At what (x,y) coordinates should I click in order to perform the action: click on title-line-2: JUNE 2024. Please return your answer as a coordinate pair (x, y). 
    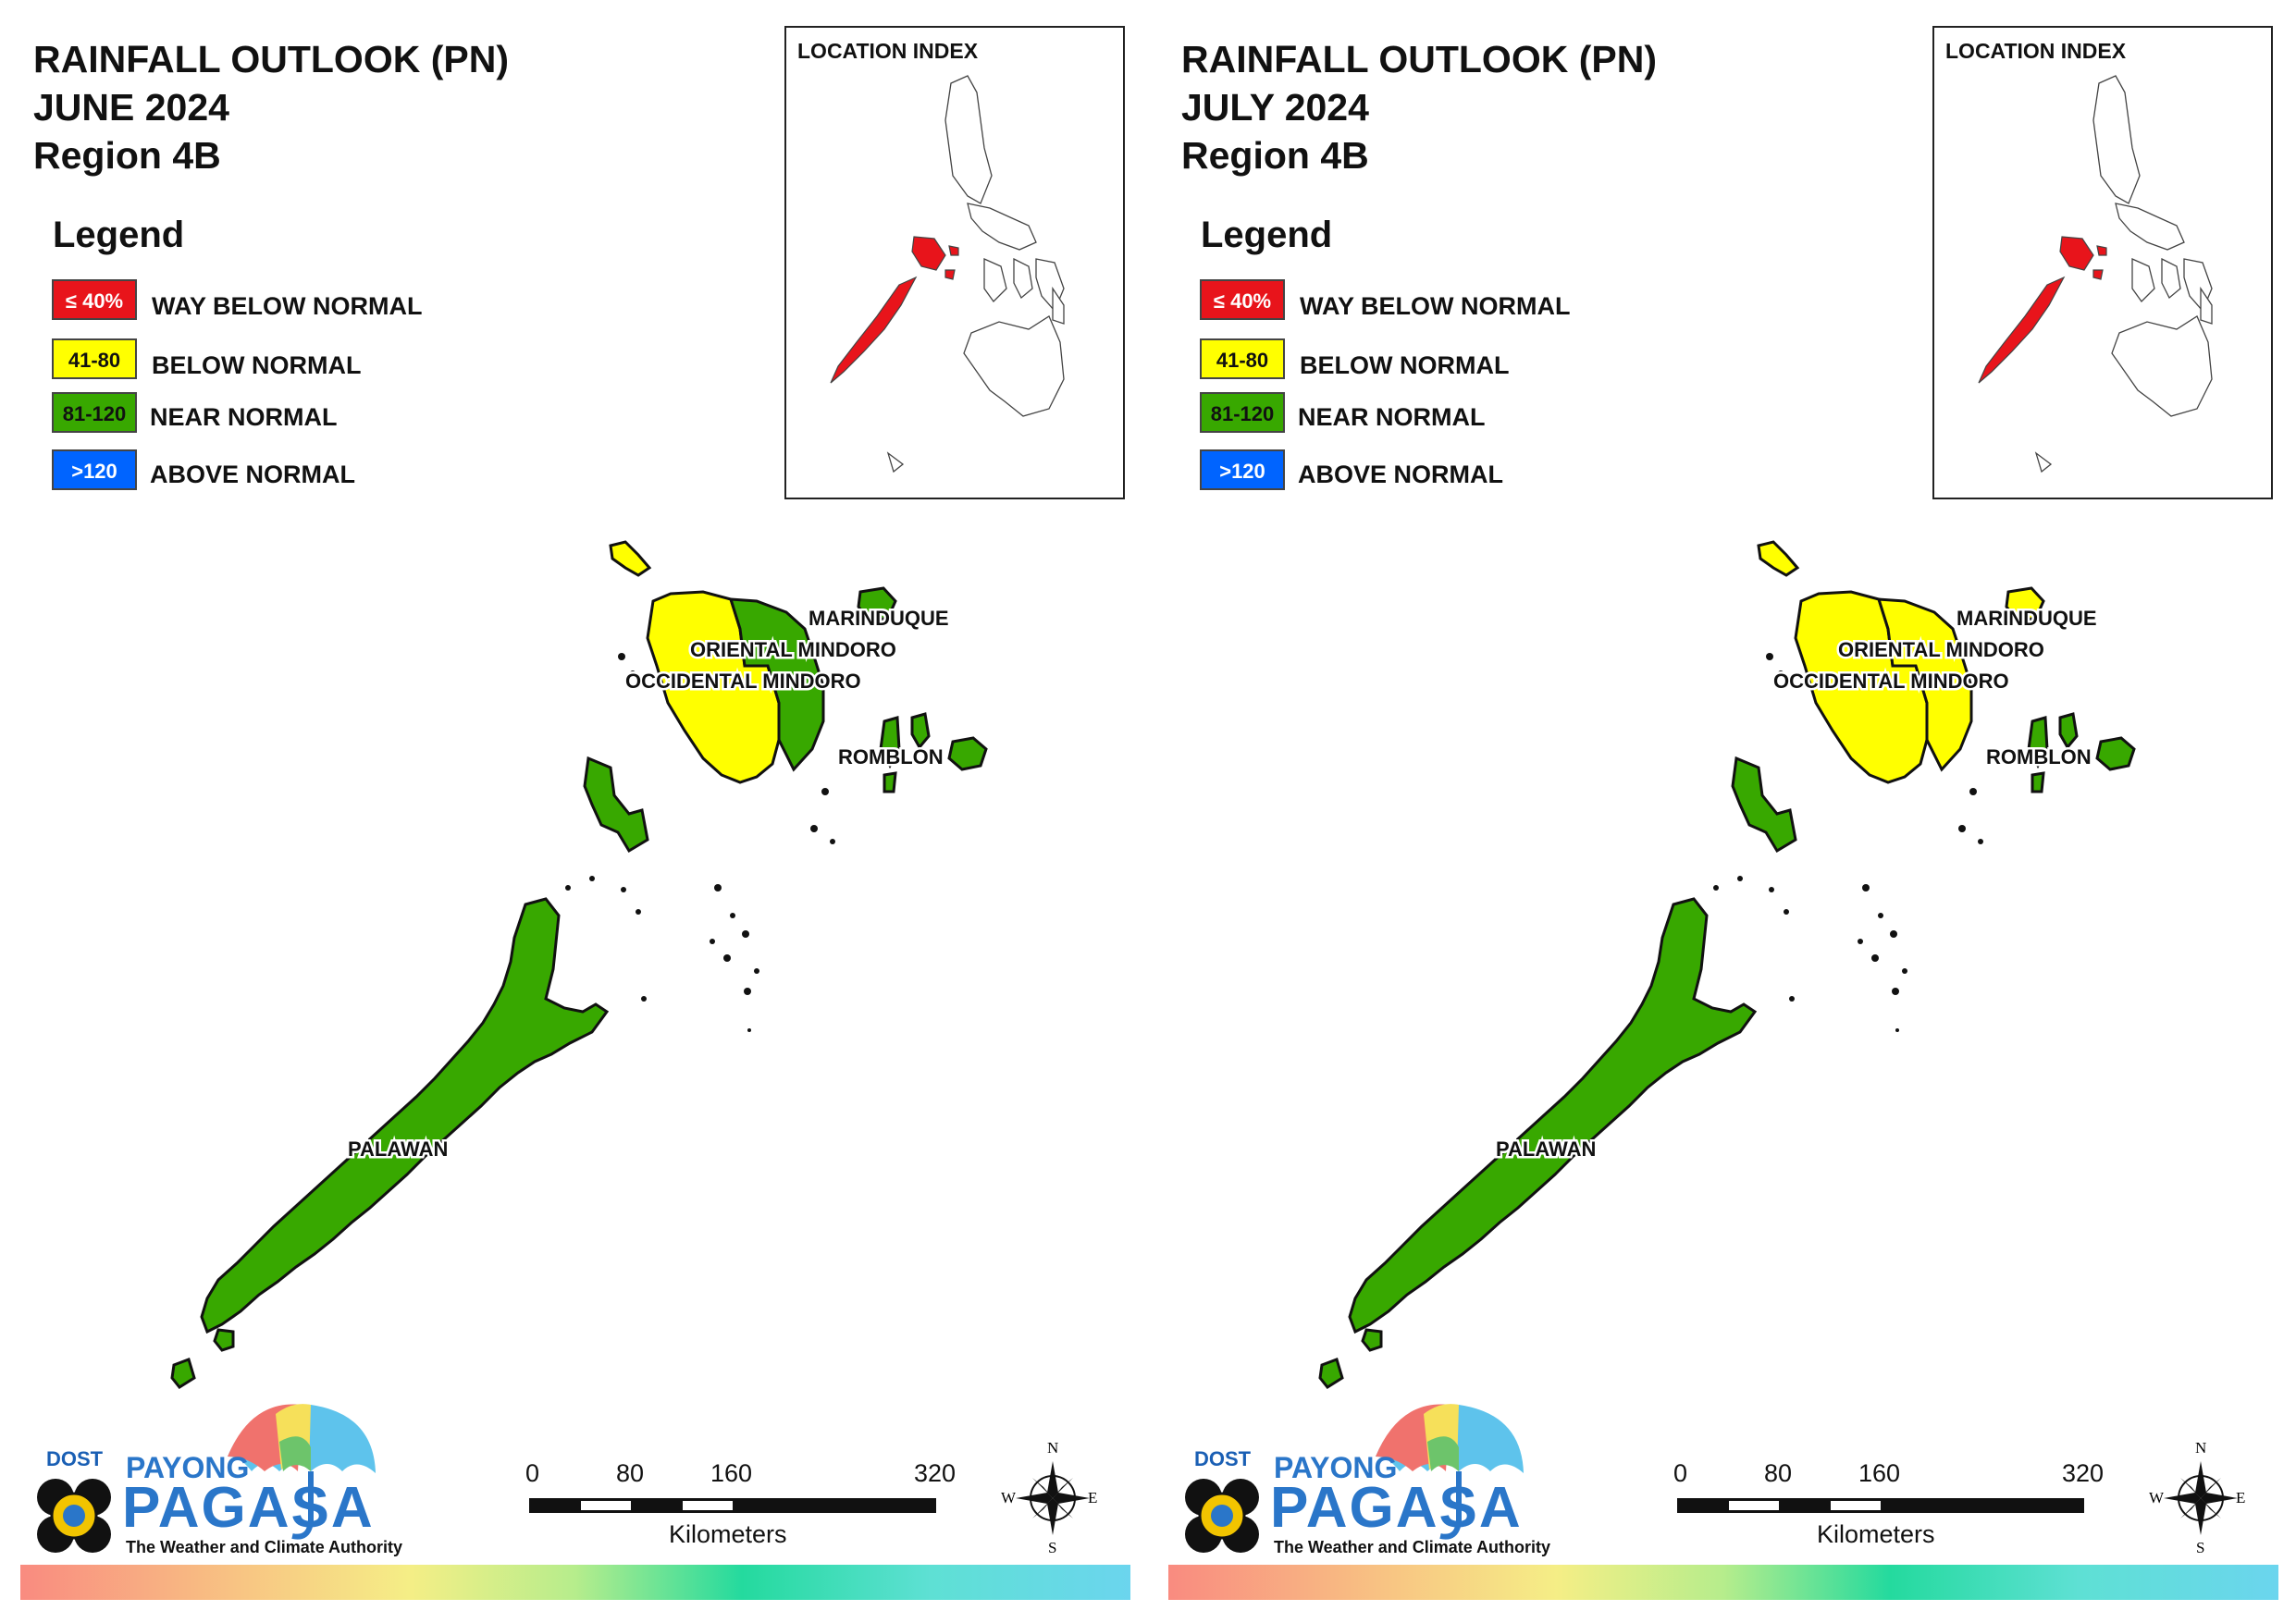
    Looking at the image, I should click on (131, 107).